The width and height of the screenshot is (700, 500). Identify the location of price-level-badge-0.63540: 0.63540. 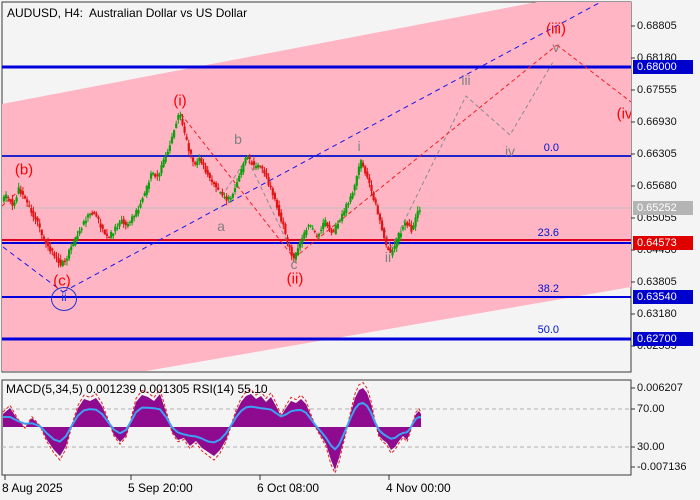
(663, 297).